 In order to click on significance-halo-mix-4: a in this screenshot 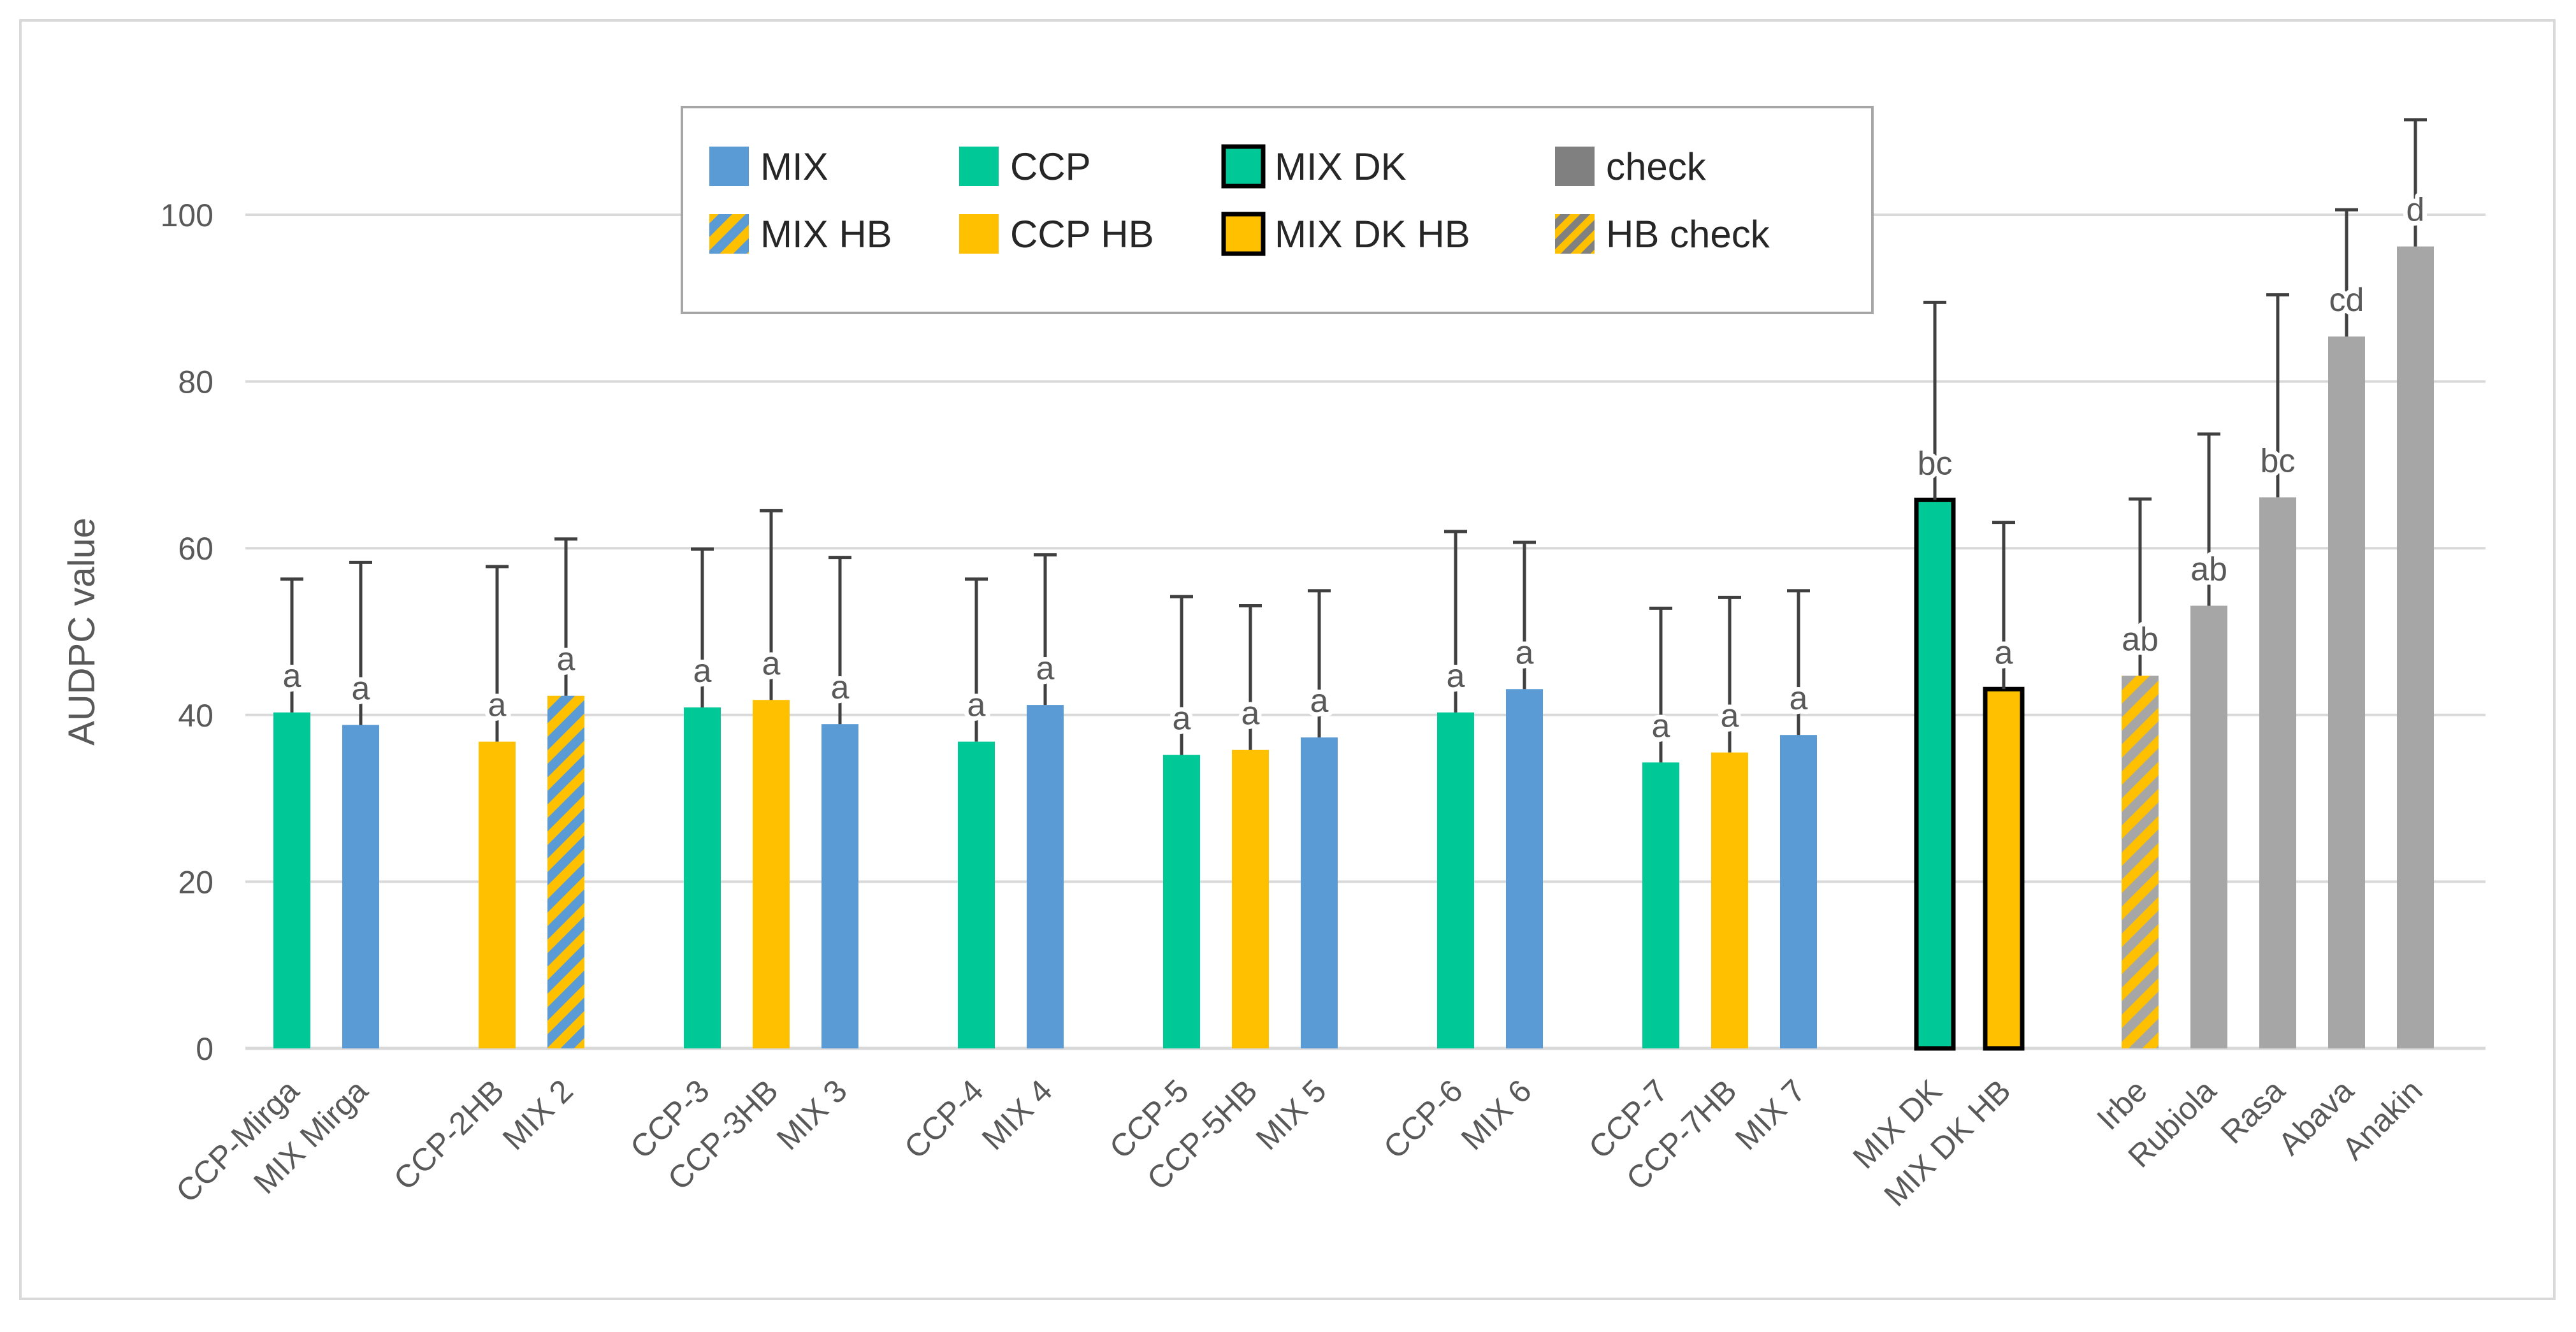, I will do `click(1045, 668)`.